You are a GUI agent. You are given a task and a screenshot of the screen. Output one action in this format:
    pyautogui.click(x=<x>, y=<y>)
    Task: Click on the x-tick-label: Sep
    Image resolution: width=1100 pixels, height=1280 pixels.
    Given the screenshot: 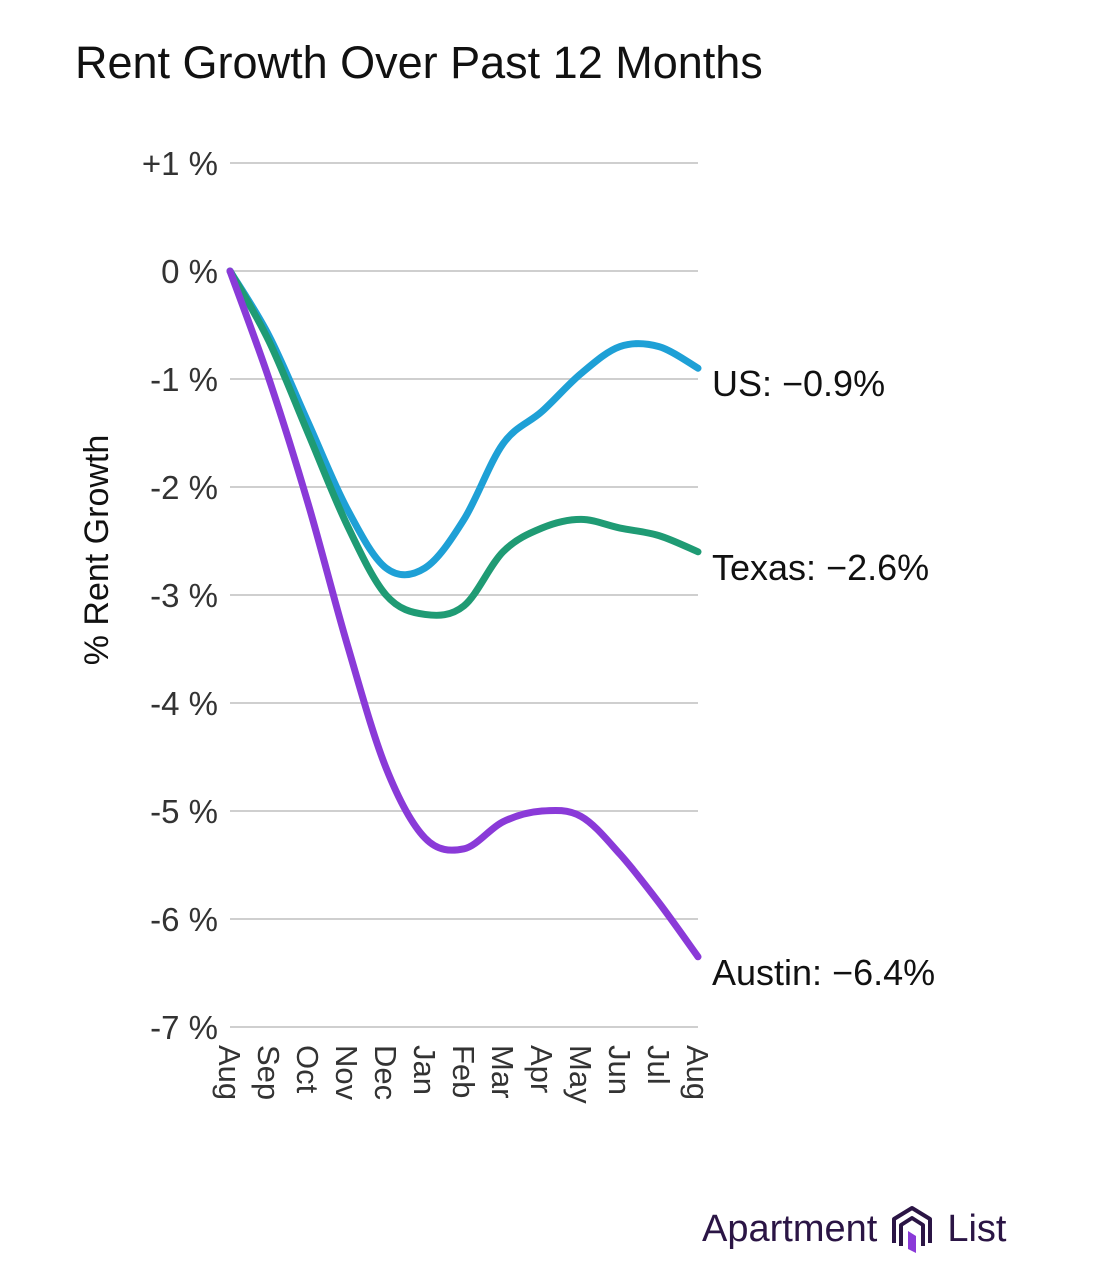 What is the action you would take?
    pyautogui.click(x=268, y=1072)
    